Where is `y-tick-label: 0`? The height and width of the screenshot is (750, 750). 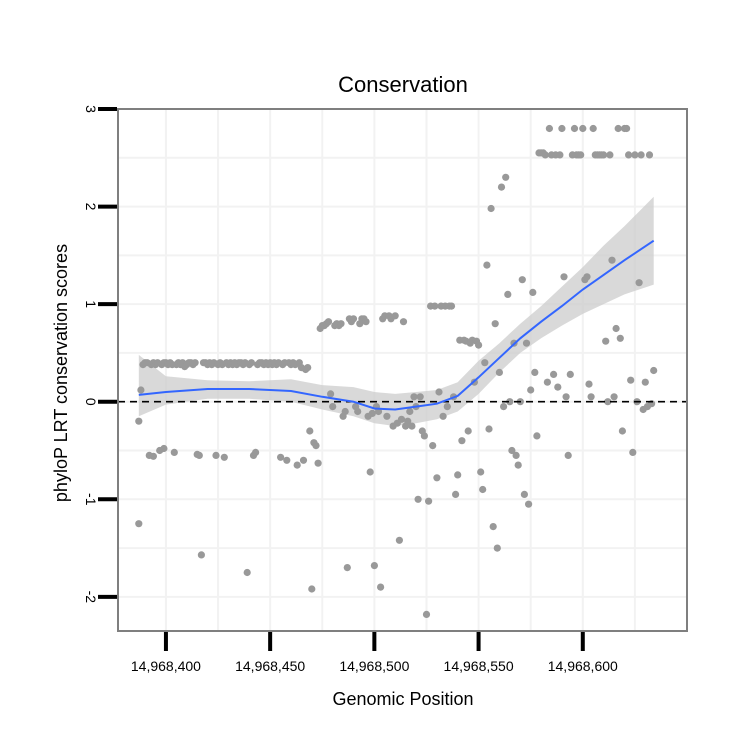
y-tick-label: 0 is located at coordinates (91, 402).